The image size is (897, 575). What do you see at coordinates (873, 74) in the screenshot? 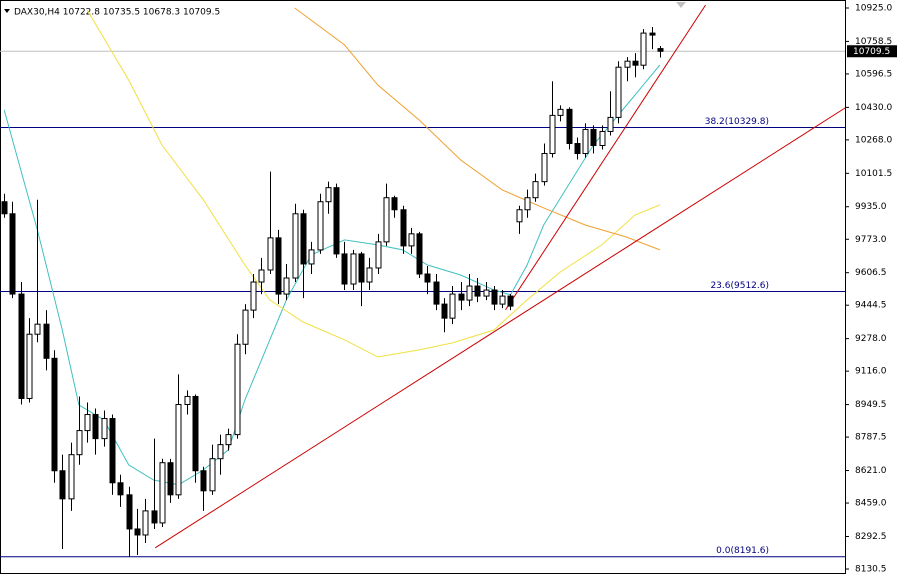
I see `y-tick-label: 10596.5` at bounding box center [873, 74].